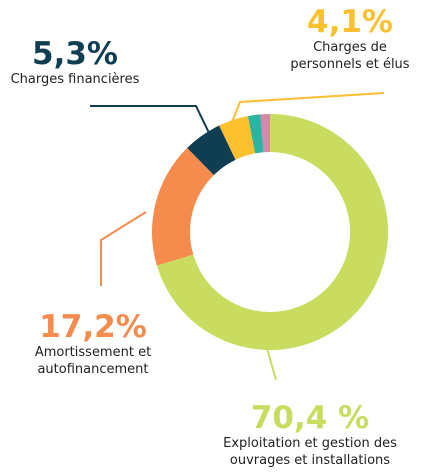 Image resolution: width=432 pixels, height=473 pixels. I want to click on value-label: 70,4 %, so click(310, 418).